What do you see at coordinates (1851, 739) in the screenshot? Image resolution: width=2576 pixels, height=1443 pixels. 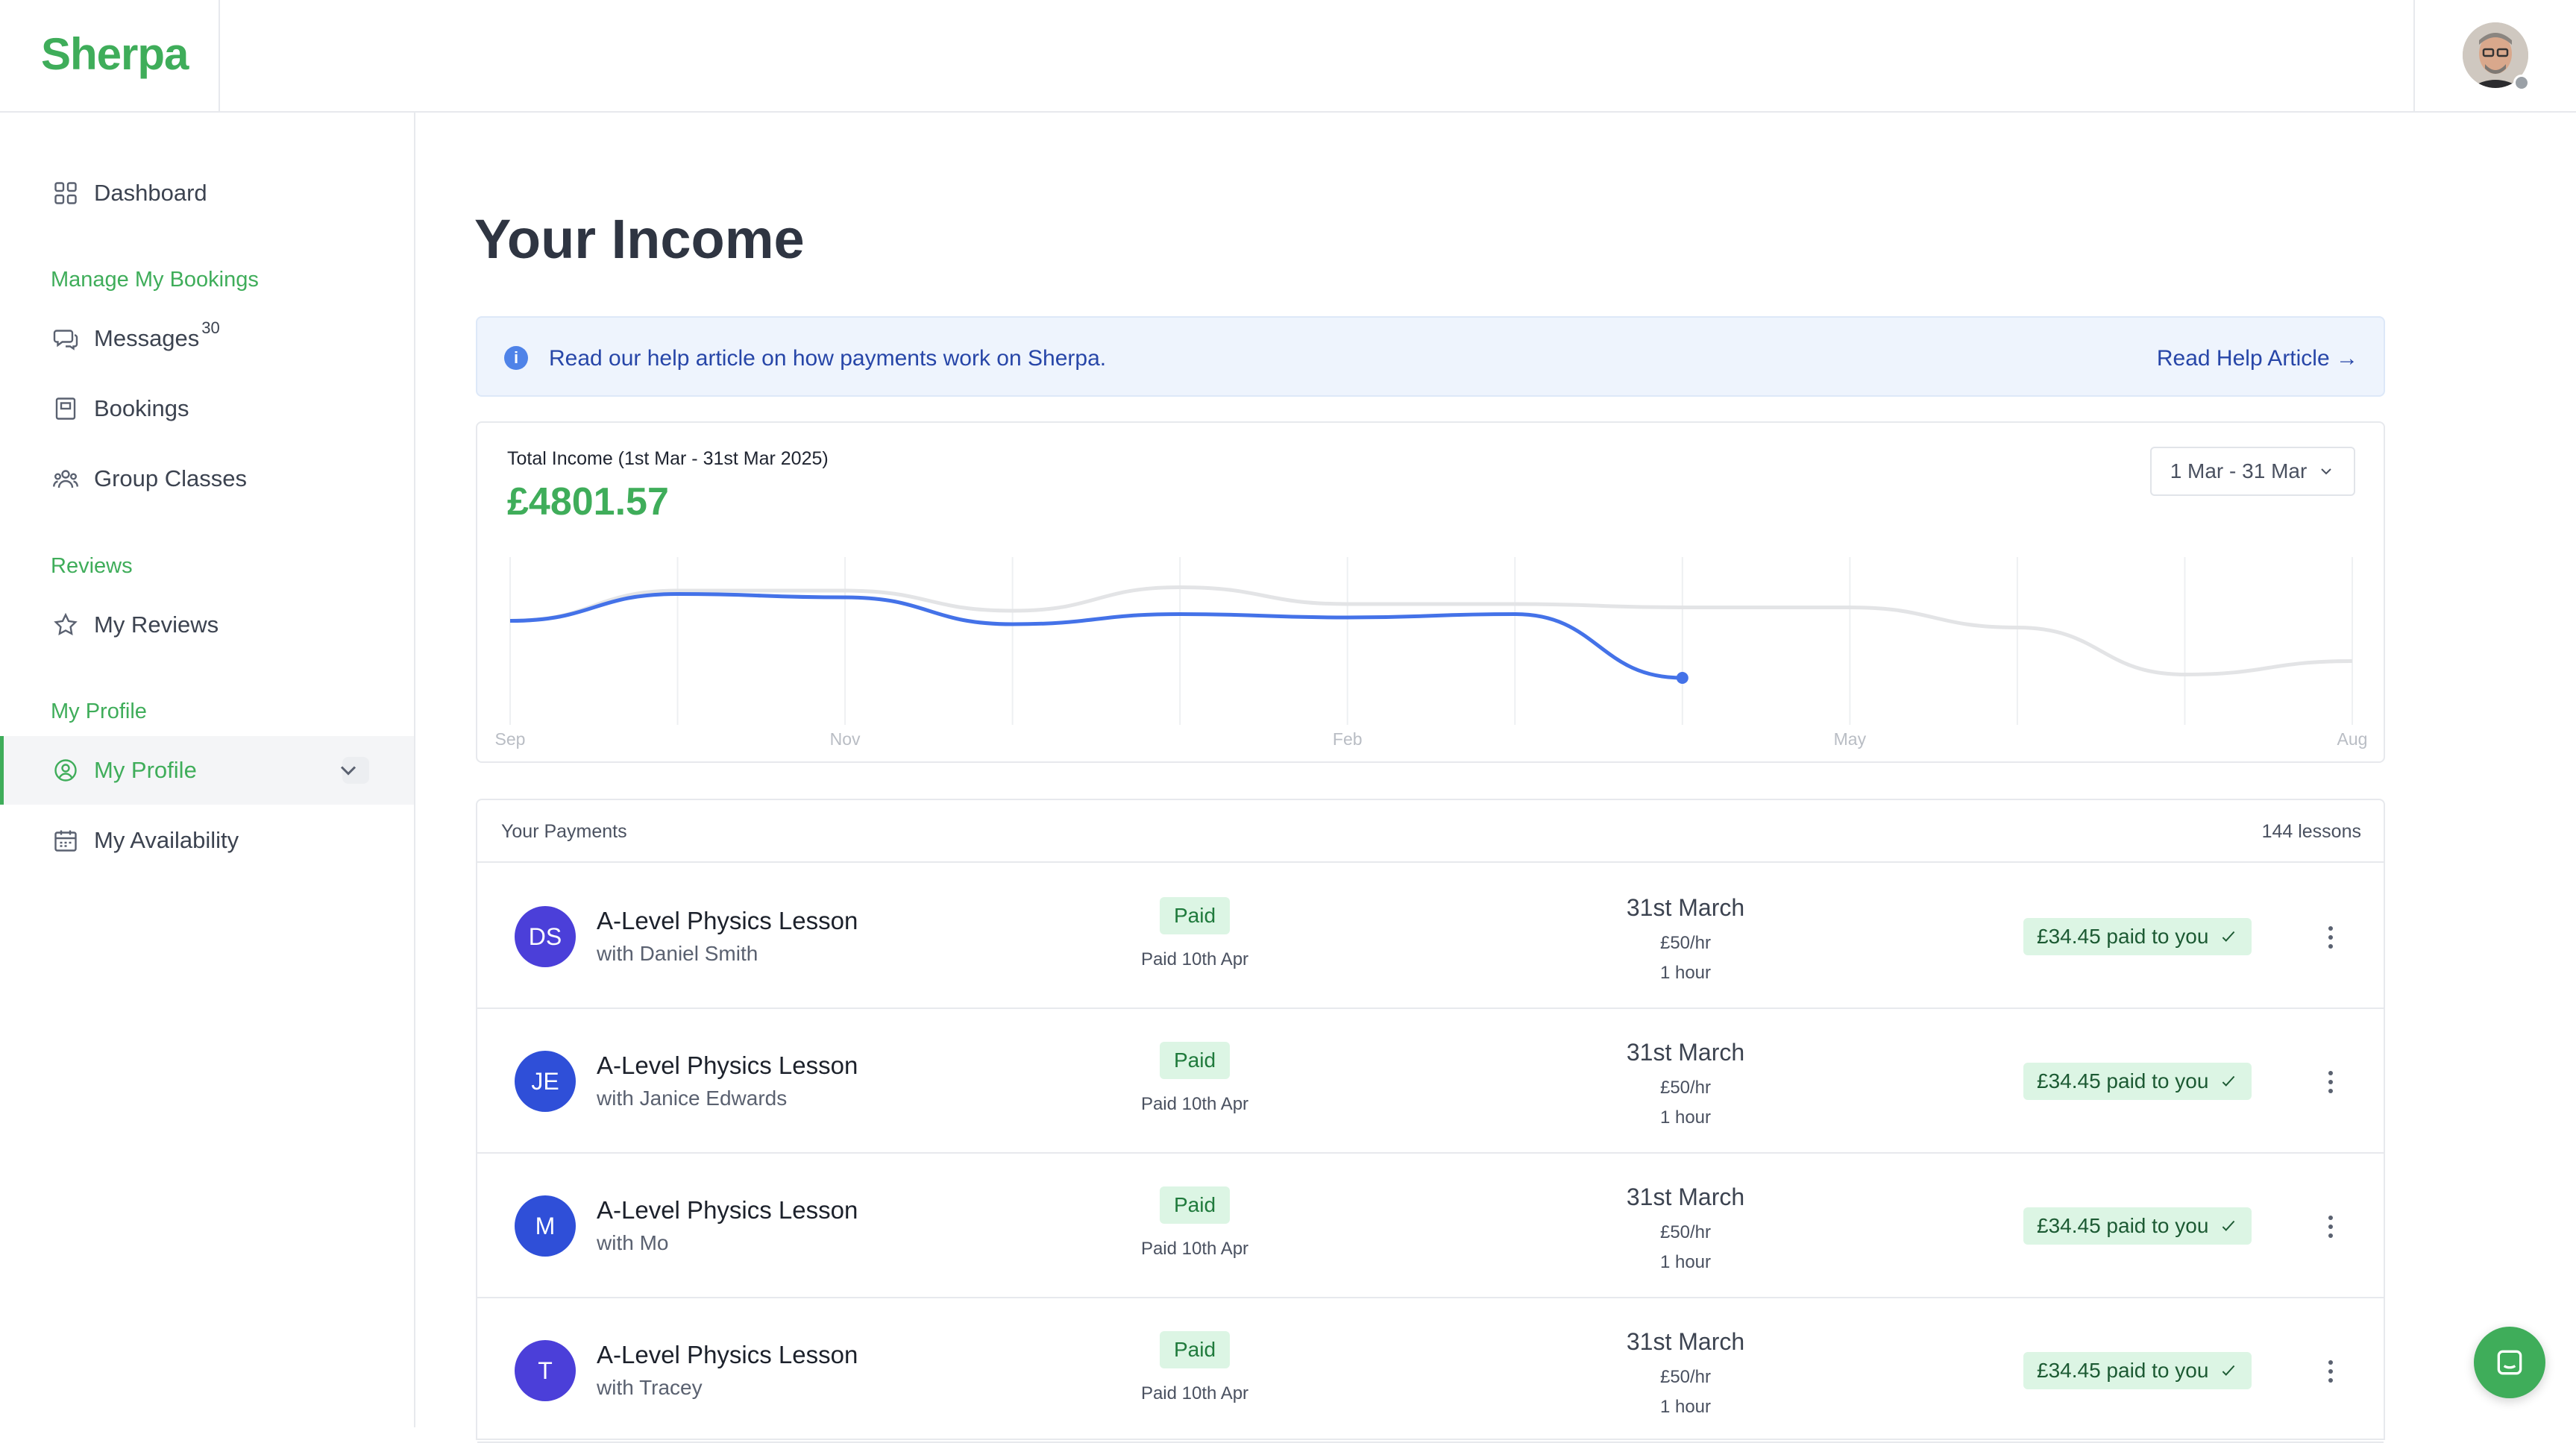 I see `x-tick-label: May` at bounding box center [1851, 739].